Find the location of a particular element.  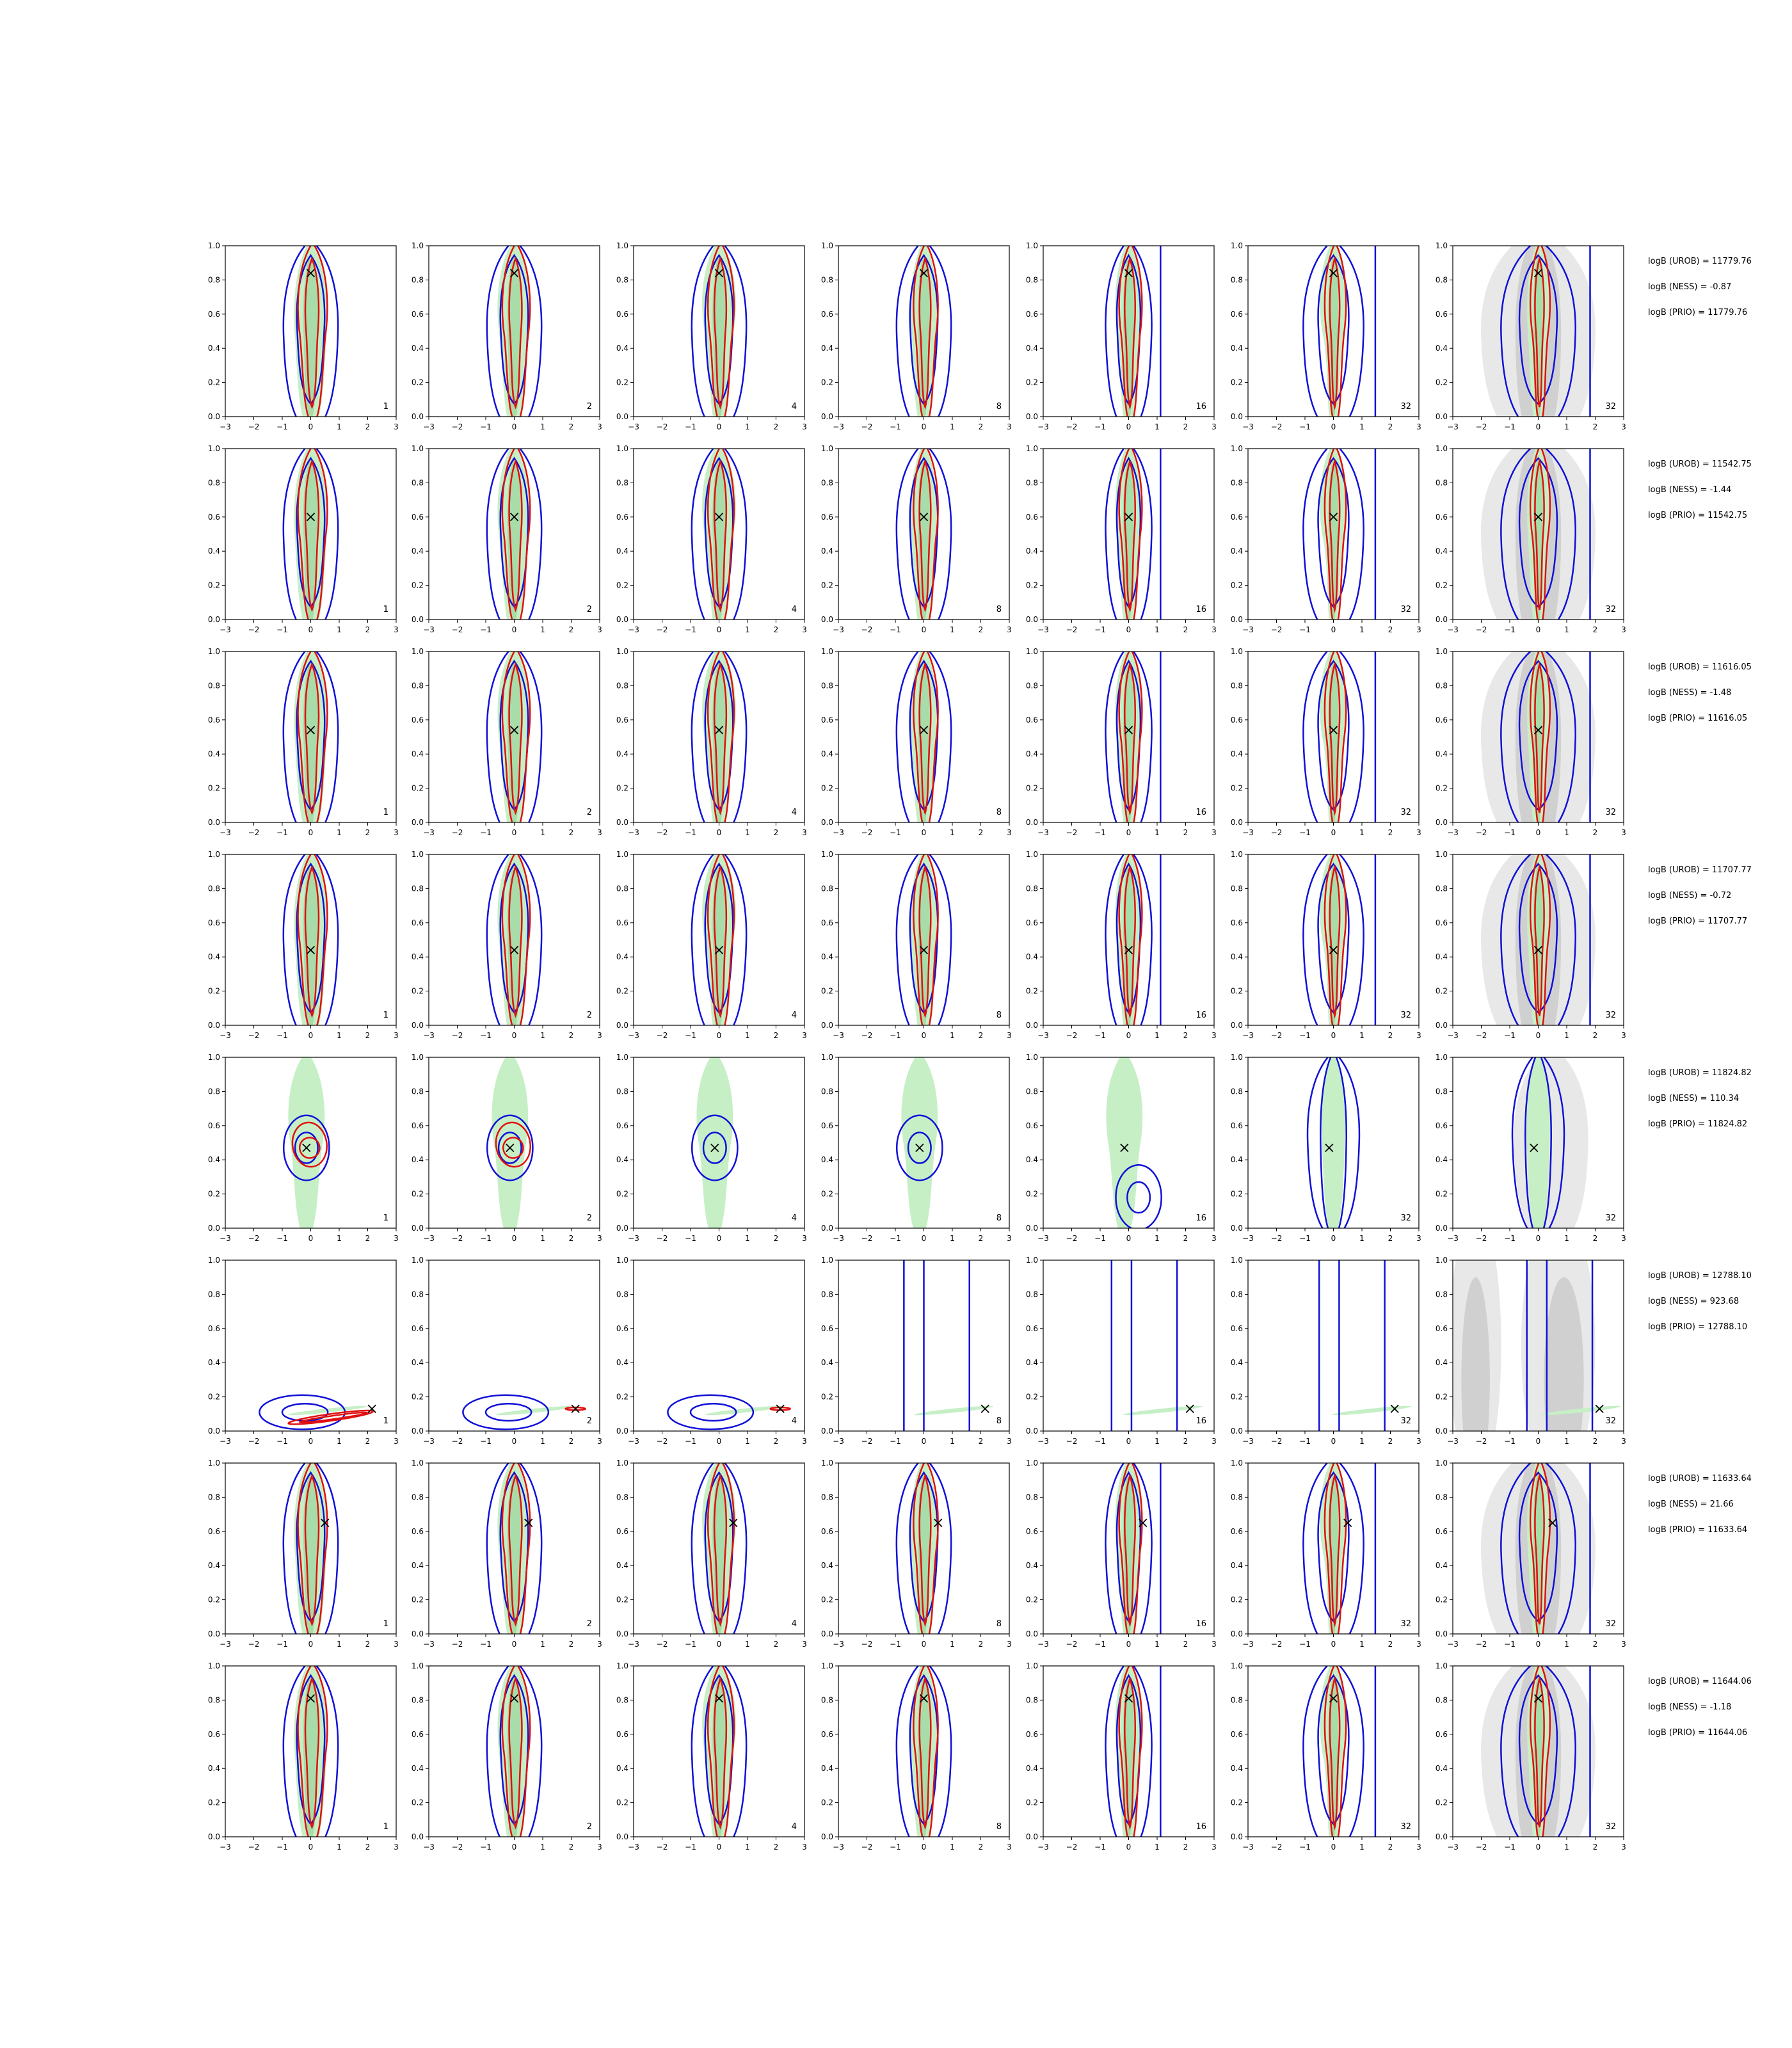

y-tick-label: 0.4 is located at coordinates (1237, 1362).